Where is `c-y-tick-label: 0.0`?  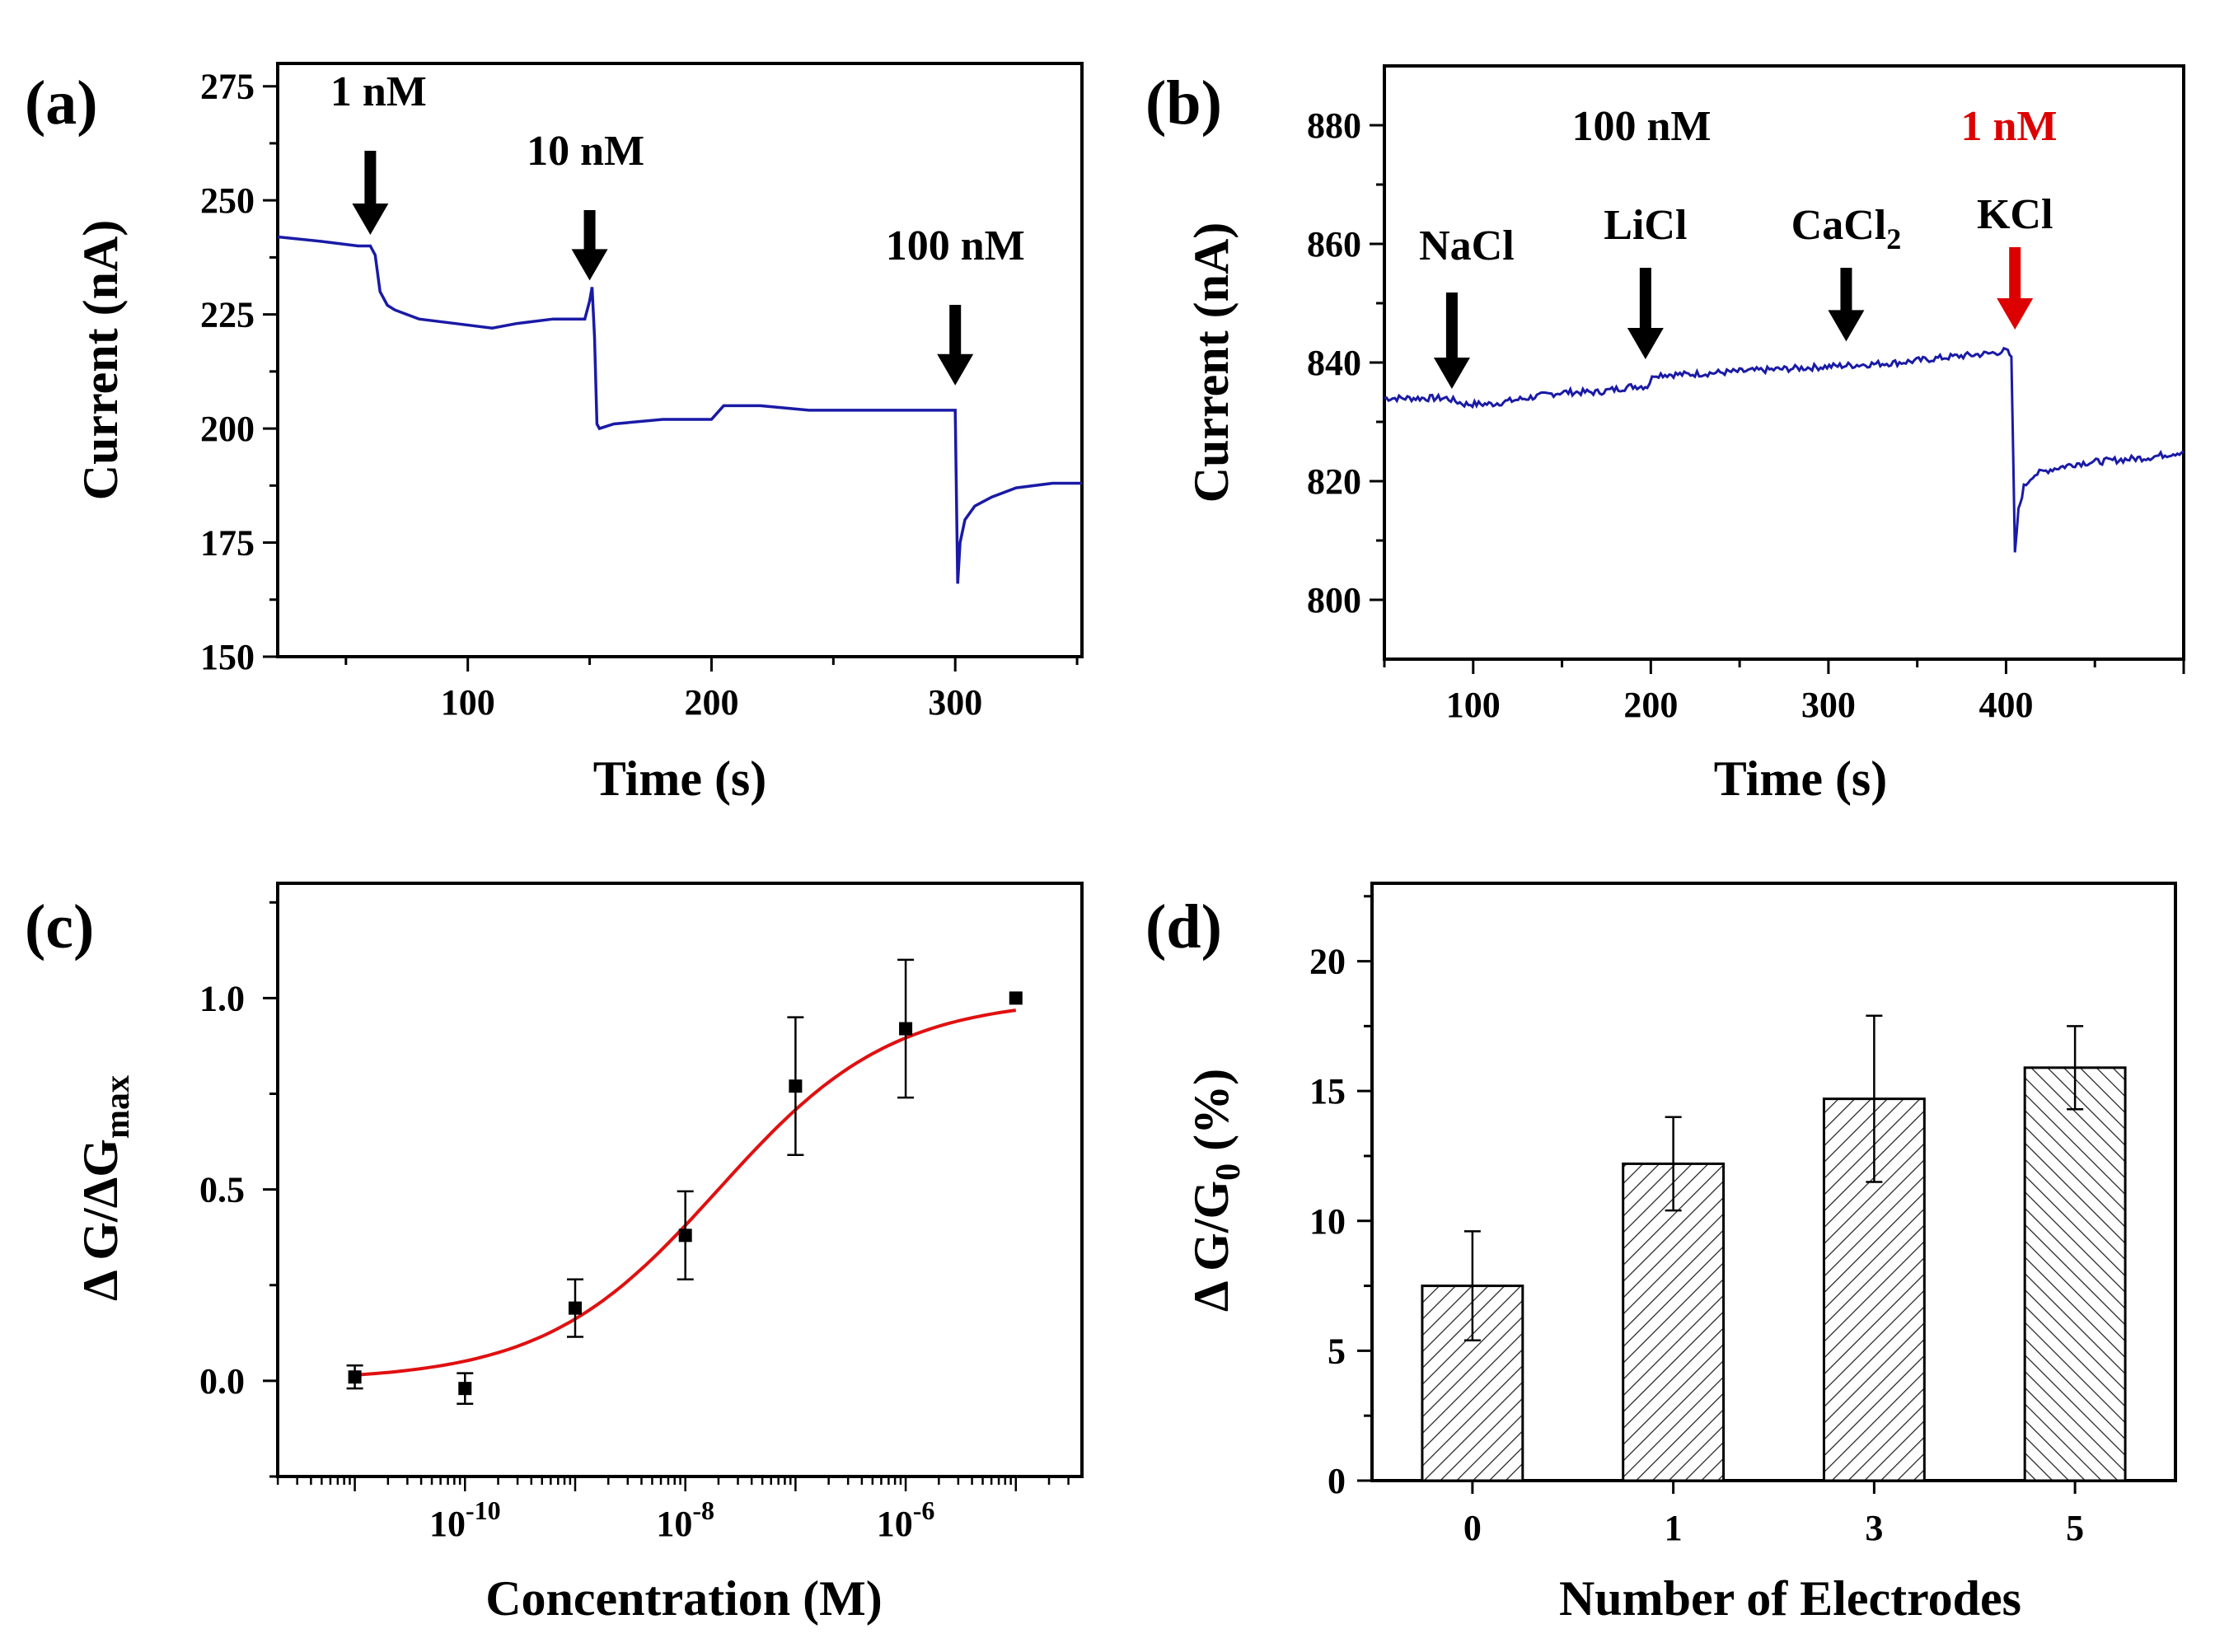
c-y-tick-label: 0.0 is located at coordinates (222, 1382).